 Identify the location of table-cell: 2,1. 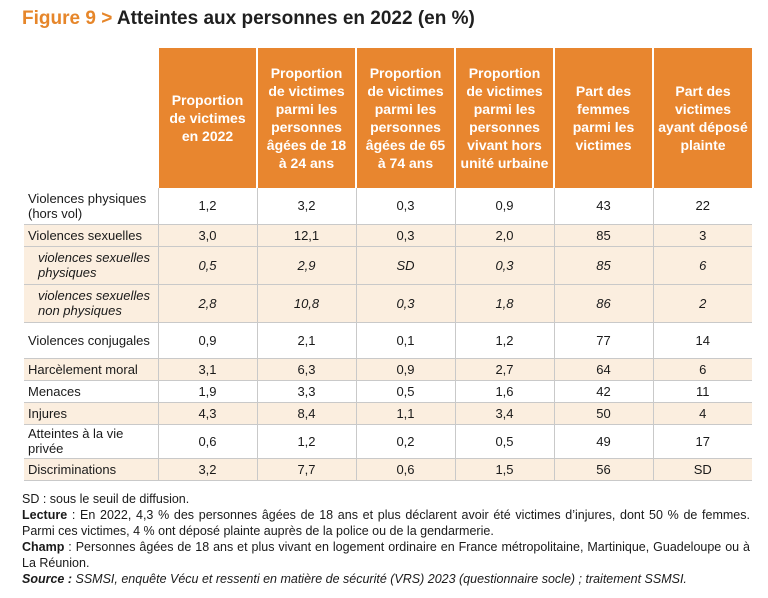
(306, 340).